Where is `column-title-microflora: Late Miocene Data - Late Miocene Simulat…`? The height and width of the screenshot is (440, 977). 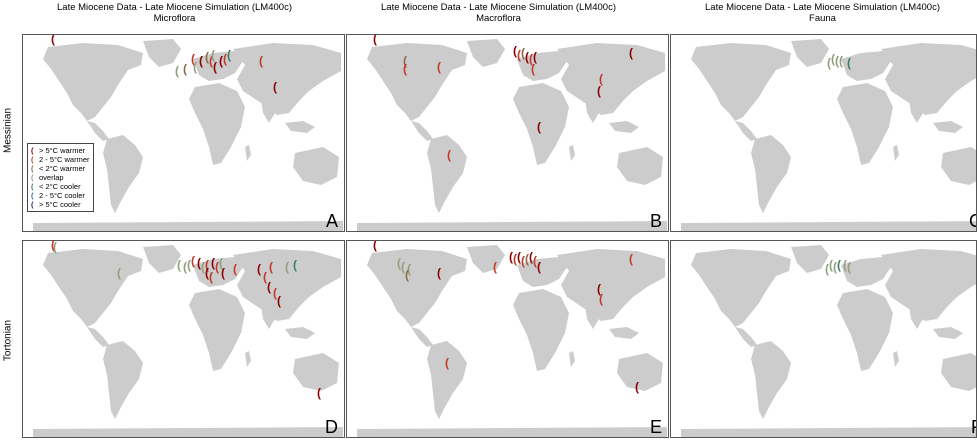 column-title-microflora: Late Miocene Data - Late Miocene Simulat… is located at coordinates (174, 13).